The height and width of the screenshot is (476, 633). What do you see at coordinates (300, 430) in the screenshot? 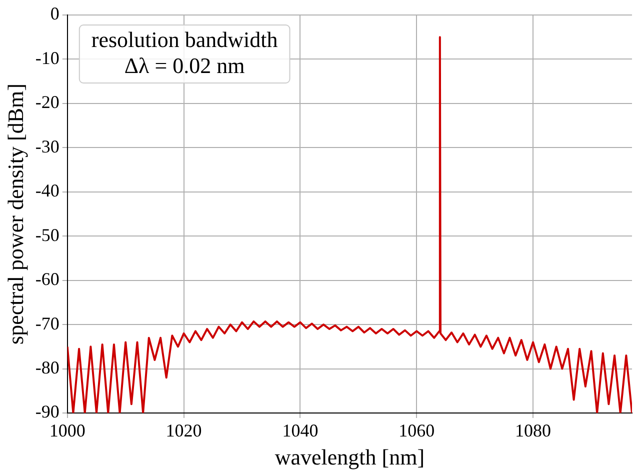
I see `x-tick-label: 1040` at bounding box center [300, 430].